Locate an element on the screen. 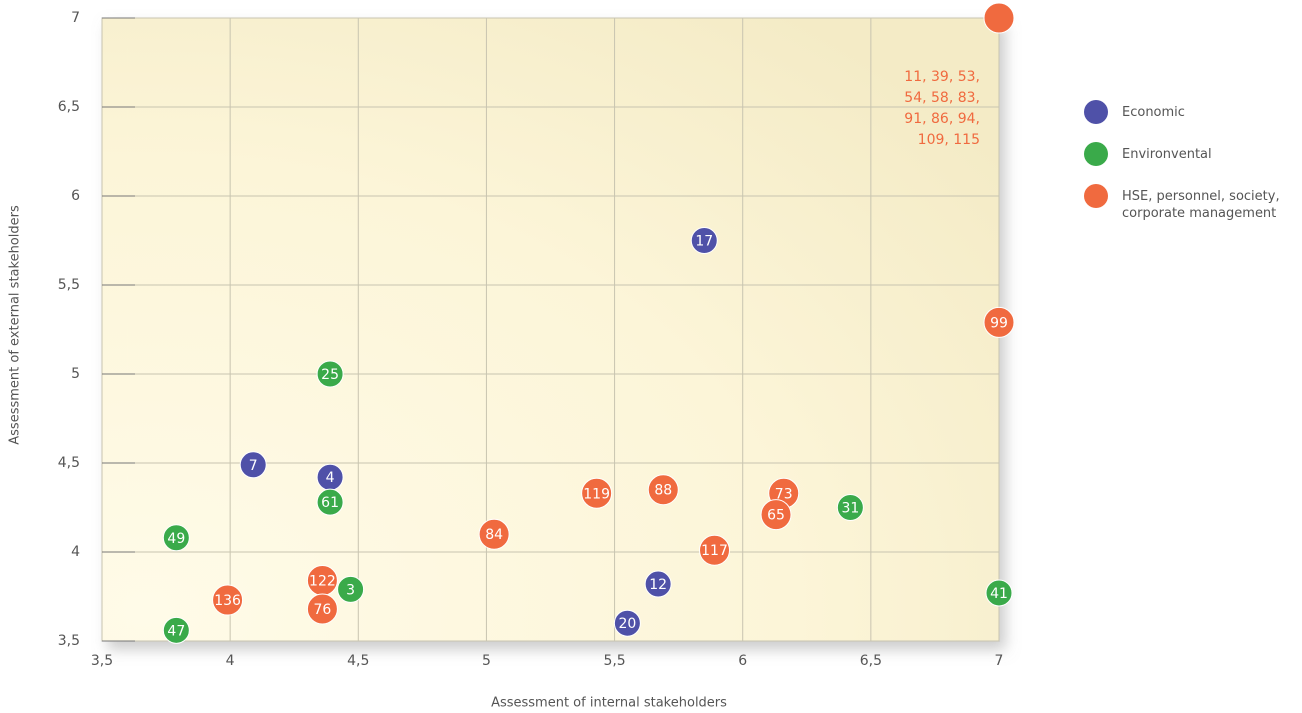 This screenshot has height=713, width=1302. point-label: 88 is located at coordinates (663, 491).